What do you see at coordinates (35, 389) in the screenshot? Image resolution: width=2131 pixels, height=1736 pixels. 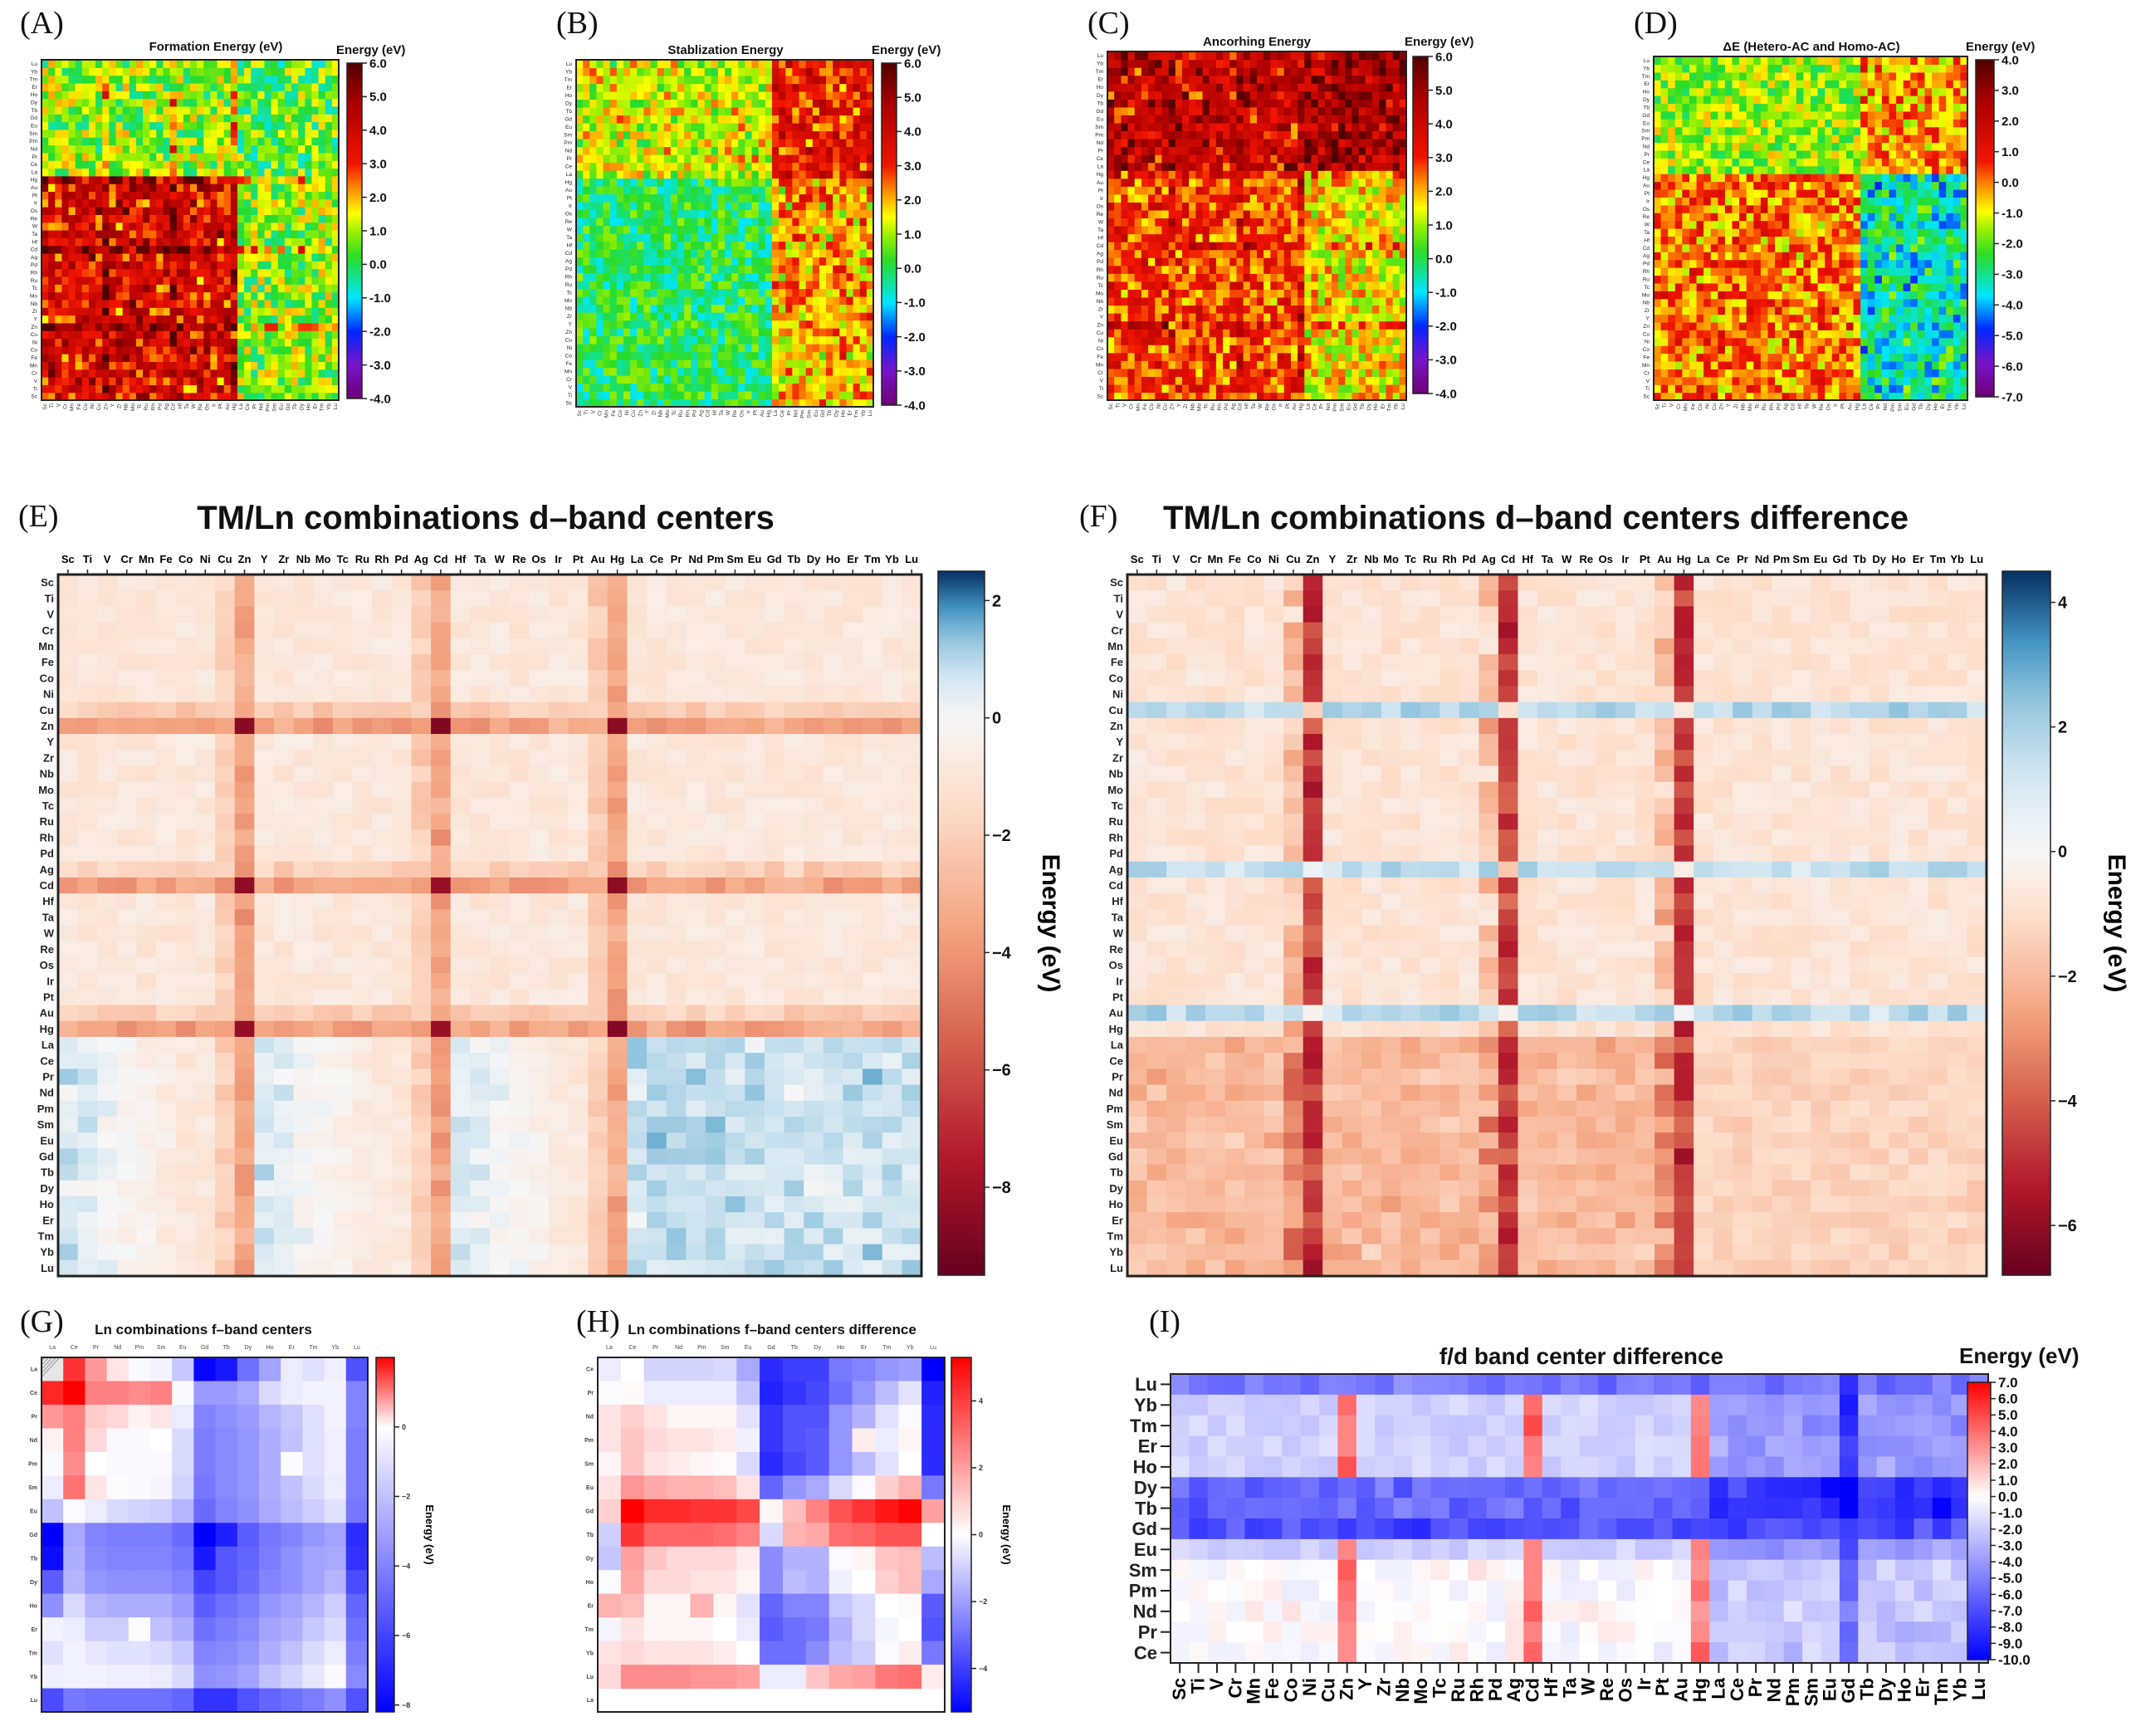 I see `row-tick-label: Ti` at bounding box center [35, 389].